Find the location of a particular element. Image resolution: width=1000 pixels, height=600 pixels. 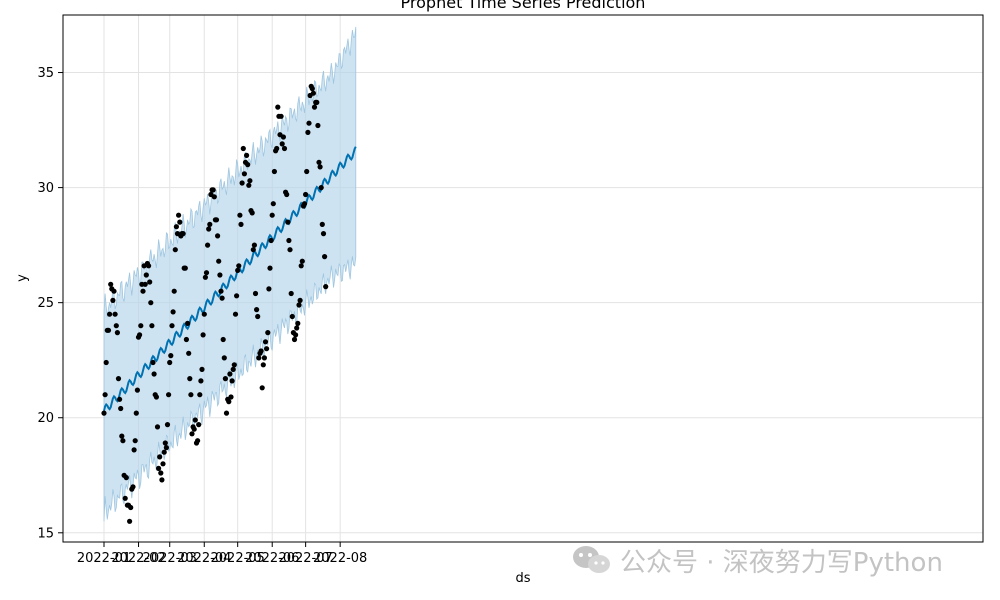

watermark: 公众号 · 深夜努力写Python is located at coordinates (757, 560).